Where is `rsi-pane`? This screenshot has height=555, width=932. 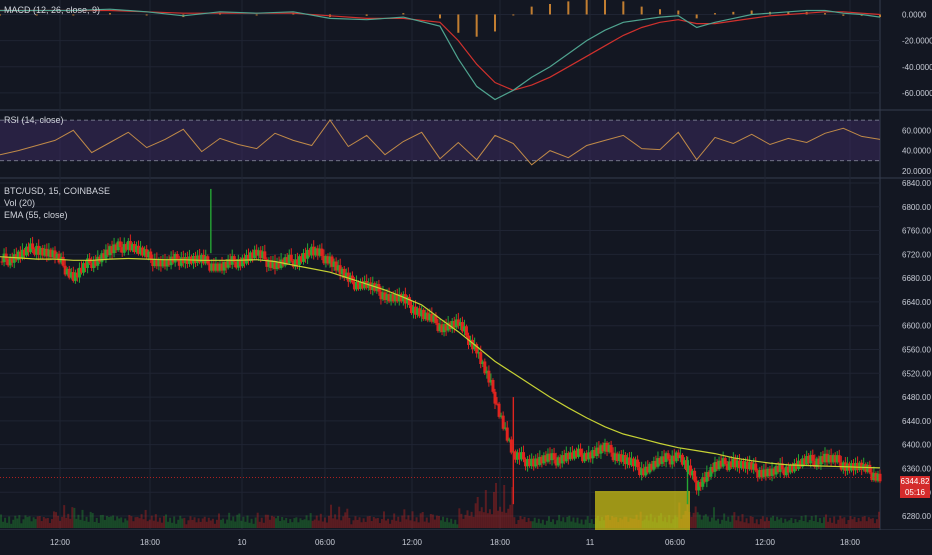 rsi-pane is located at coordinates (440, 142).